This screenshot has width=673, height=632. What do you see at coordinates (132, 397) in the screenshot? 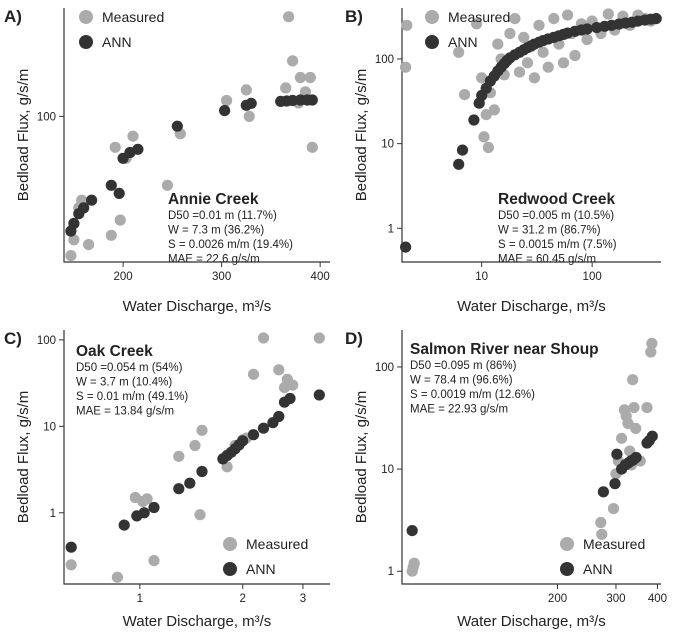
I see `stat-line: S = 0.01 m/m (49.1%)` at bounding box center [132, 397].